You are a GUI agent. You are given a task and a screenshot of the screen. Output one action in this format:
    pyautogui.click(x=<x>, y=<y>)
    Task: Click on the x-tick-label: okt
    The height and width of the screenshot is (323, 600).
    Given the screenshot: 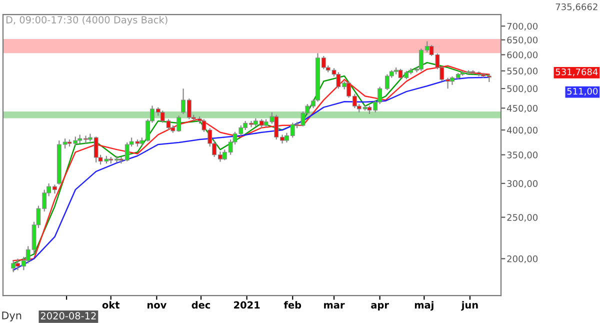 What is the action you would take?
    pyautogui.click(x=111, y=305)
    